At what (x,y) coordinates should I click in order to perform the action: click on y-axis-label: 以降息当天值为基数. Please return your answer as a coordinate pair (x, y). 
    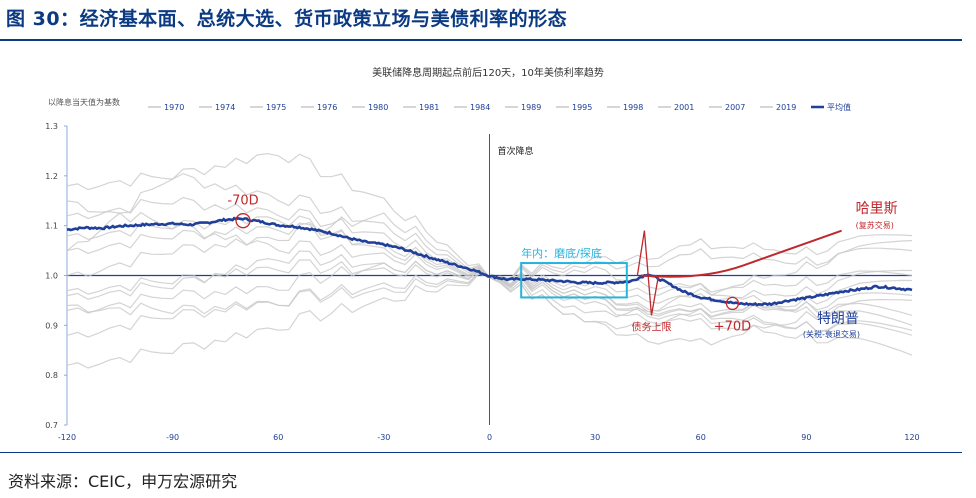
    Looking at the image, I should click on (84, 102).